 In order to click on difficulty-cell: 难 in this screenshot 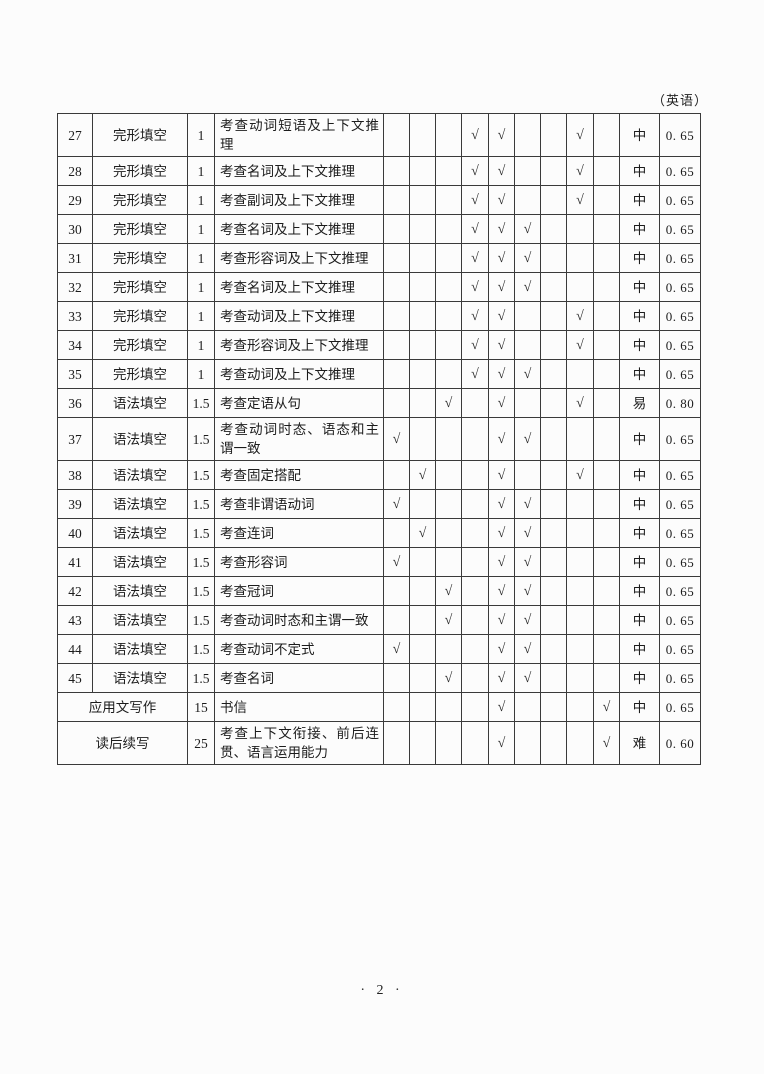, I will do `click(639, 743)`.